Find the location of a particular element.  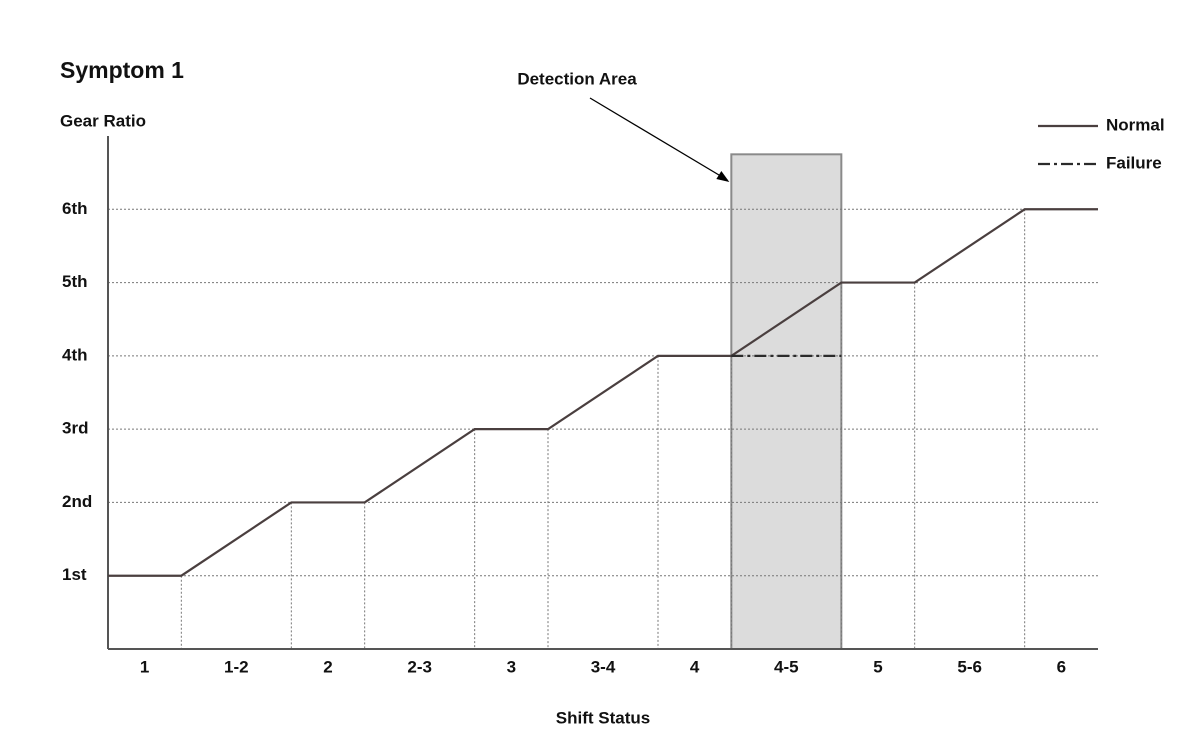

x-axis-label: Shift Status is located at coordinates (603, 717).